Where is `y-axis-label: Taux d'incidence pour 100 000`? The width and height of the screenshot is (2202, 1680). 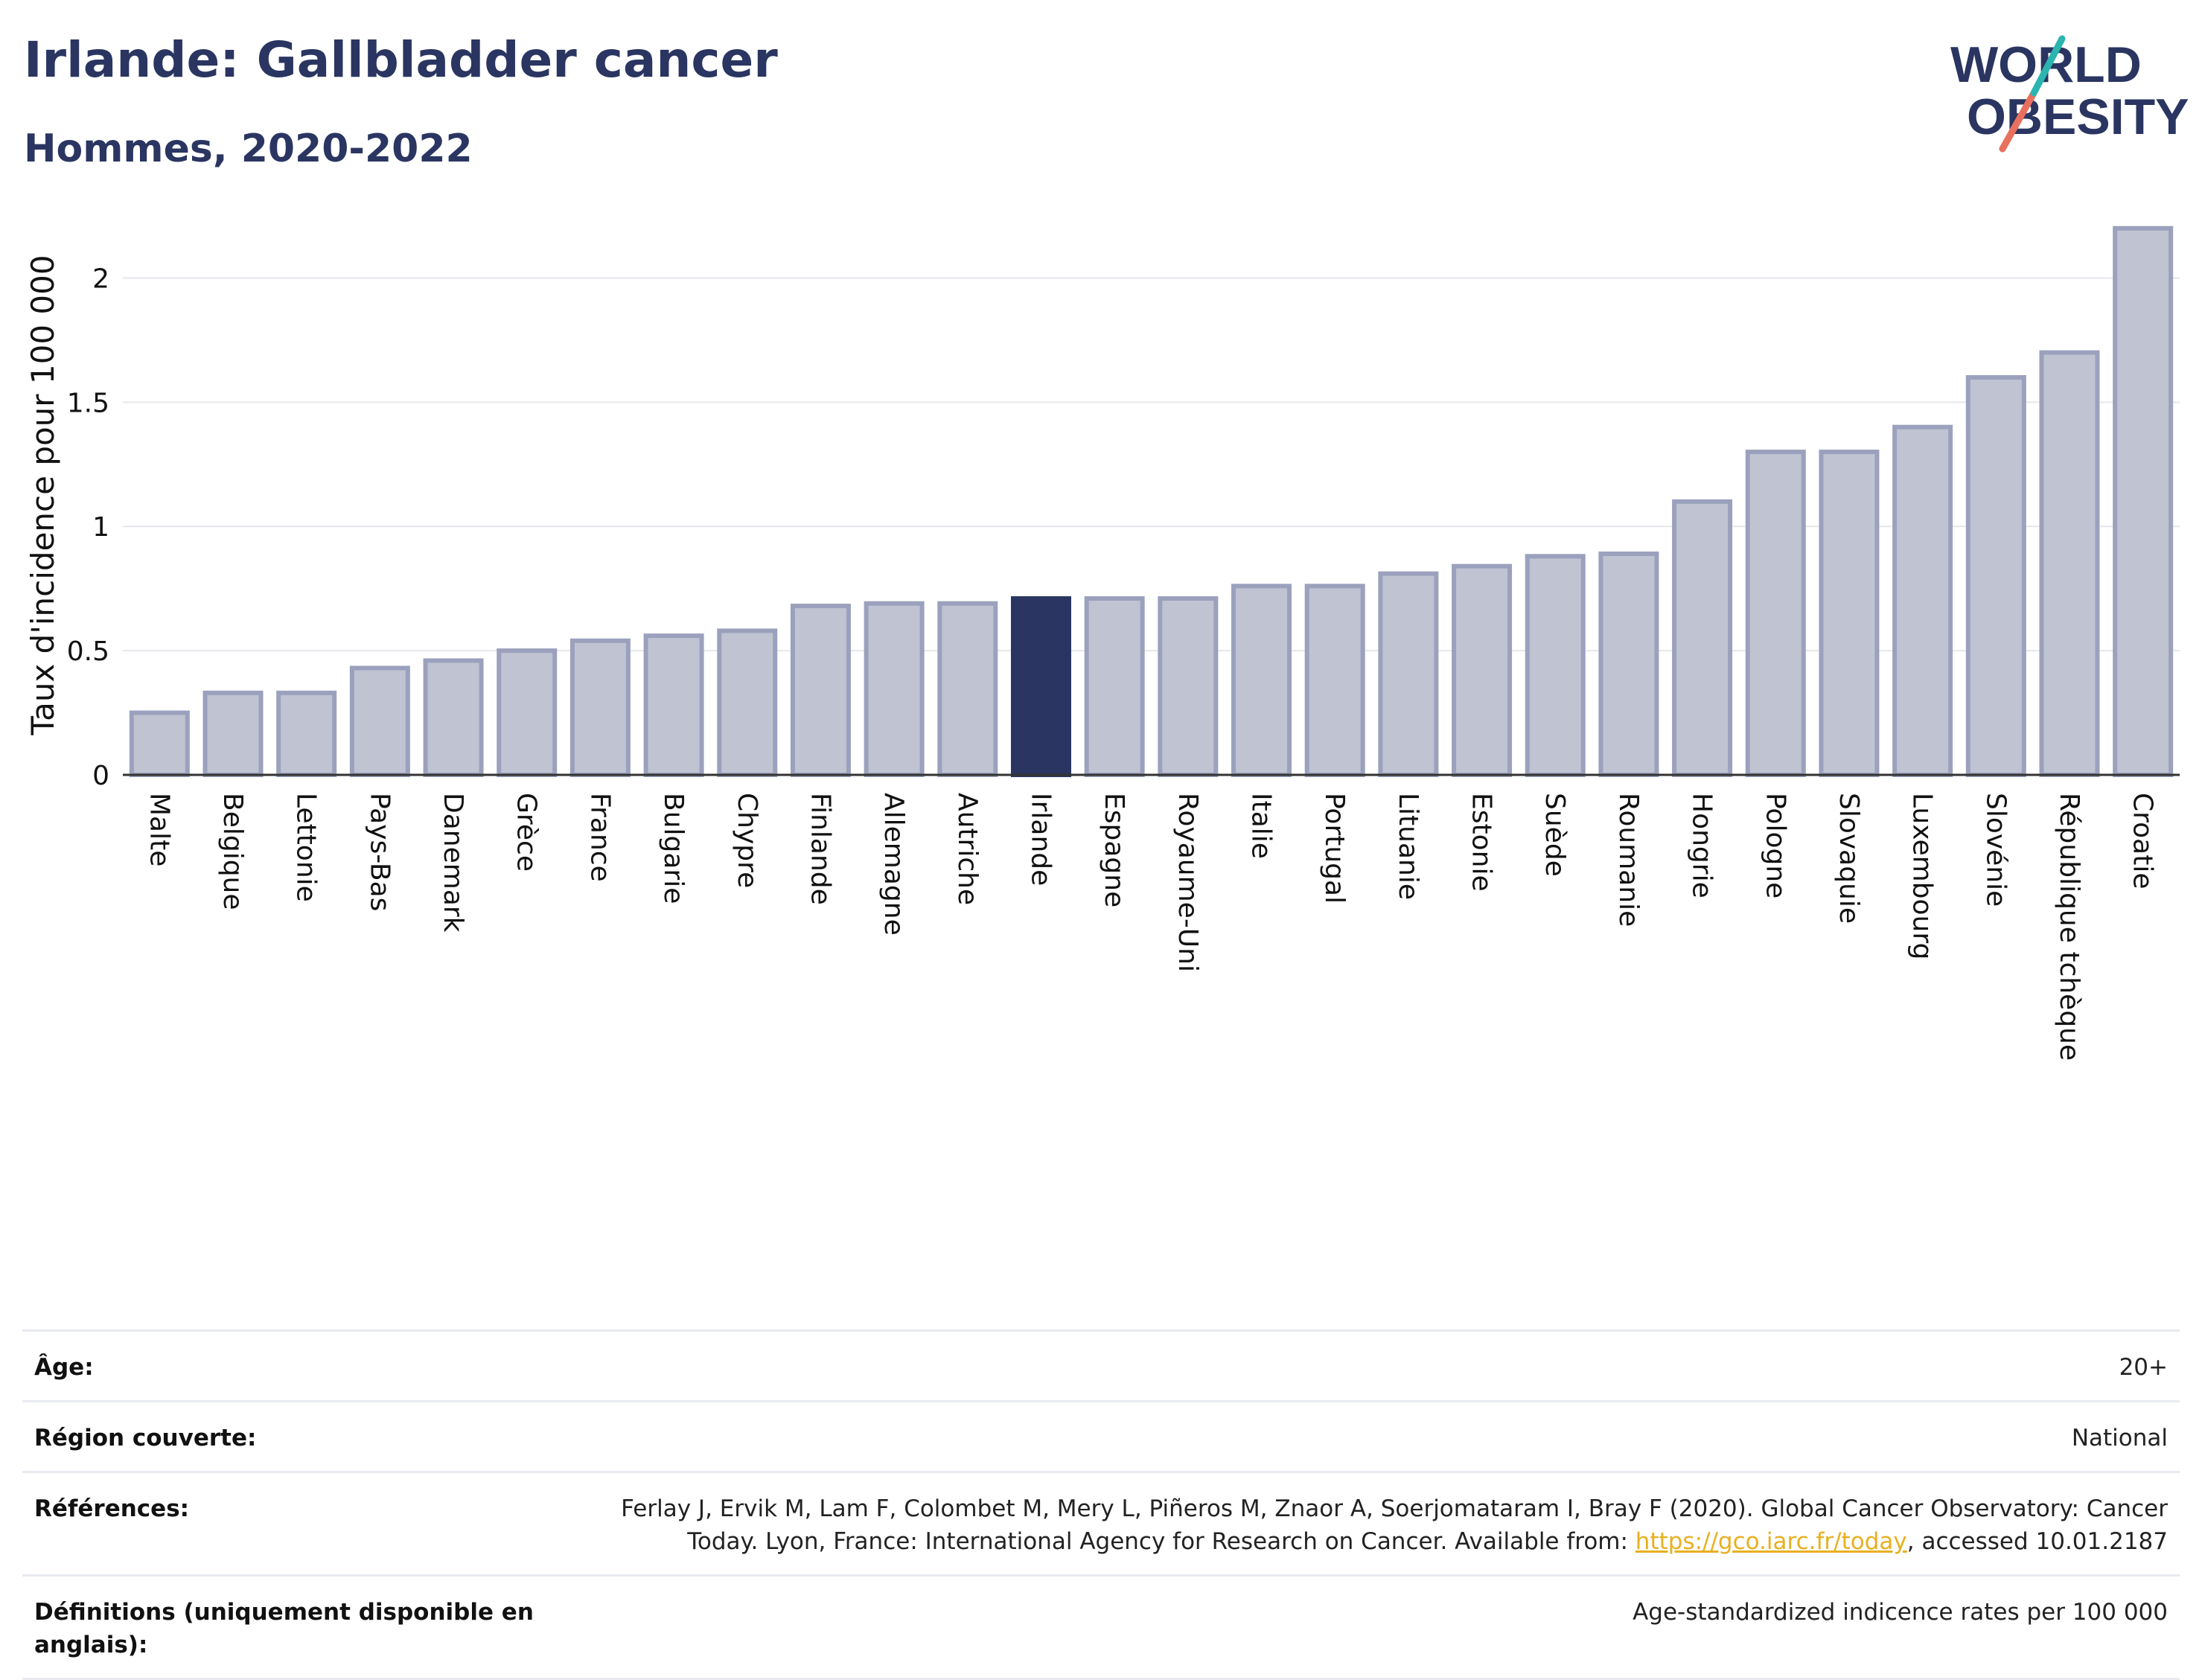
y-axis-label: Taux d'incidence pour 100 000 is located at coordinates (43, 495).